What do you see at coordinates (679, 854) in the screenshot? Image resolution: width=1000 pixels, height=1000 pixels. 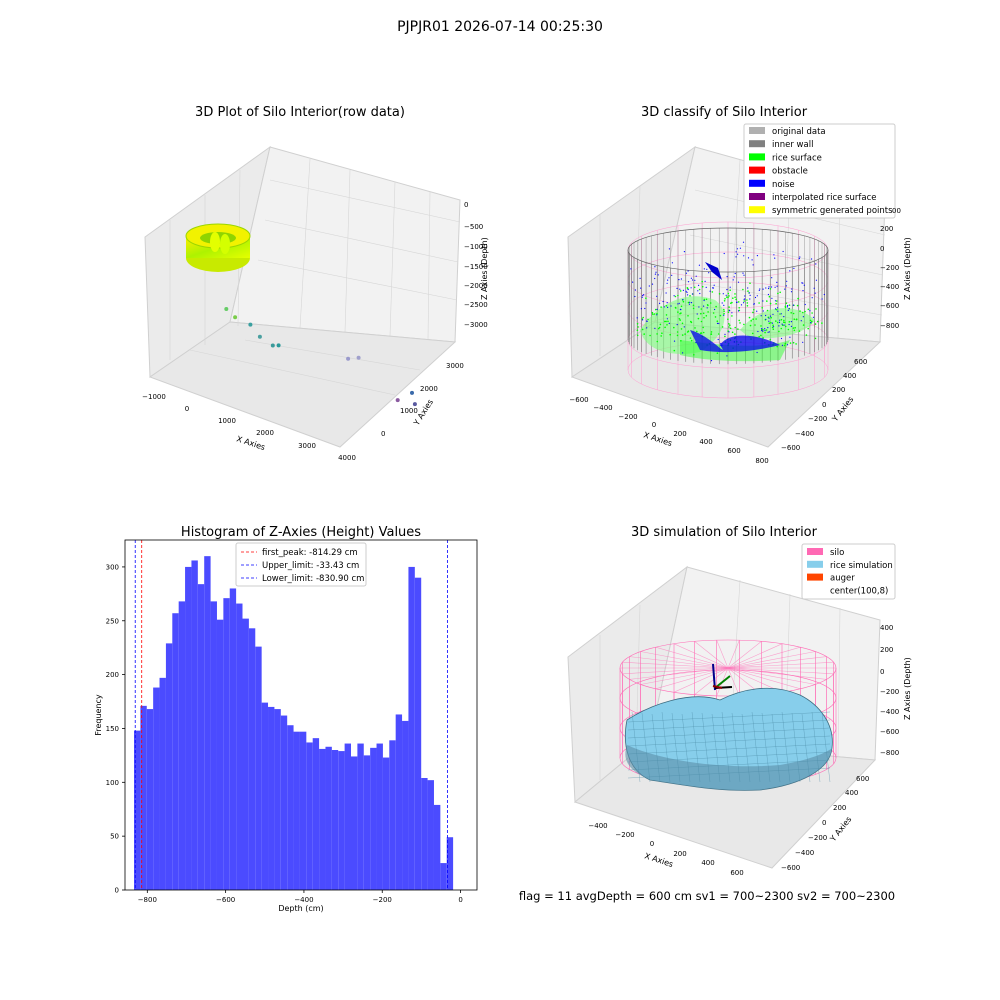 I see `sim-x-tick: 200` at bounding box center [679, 854].